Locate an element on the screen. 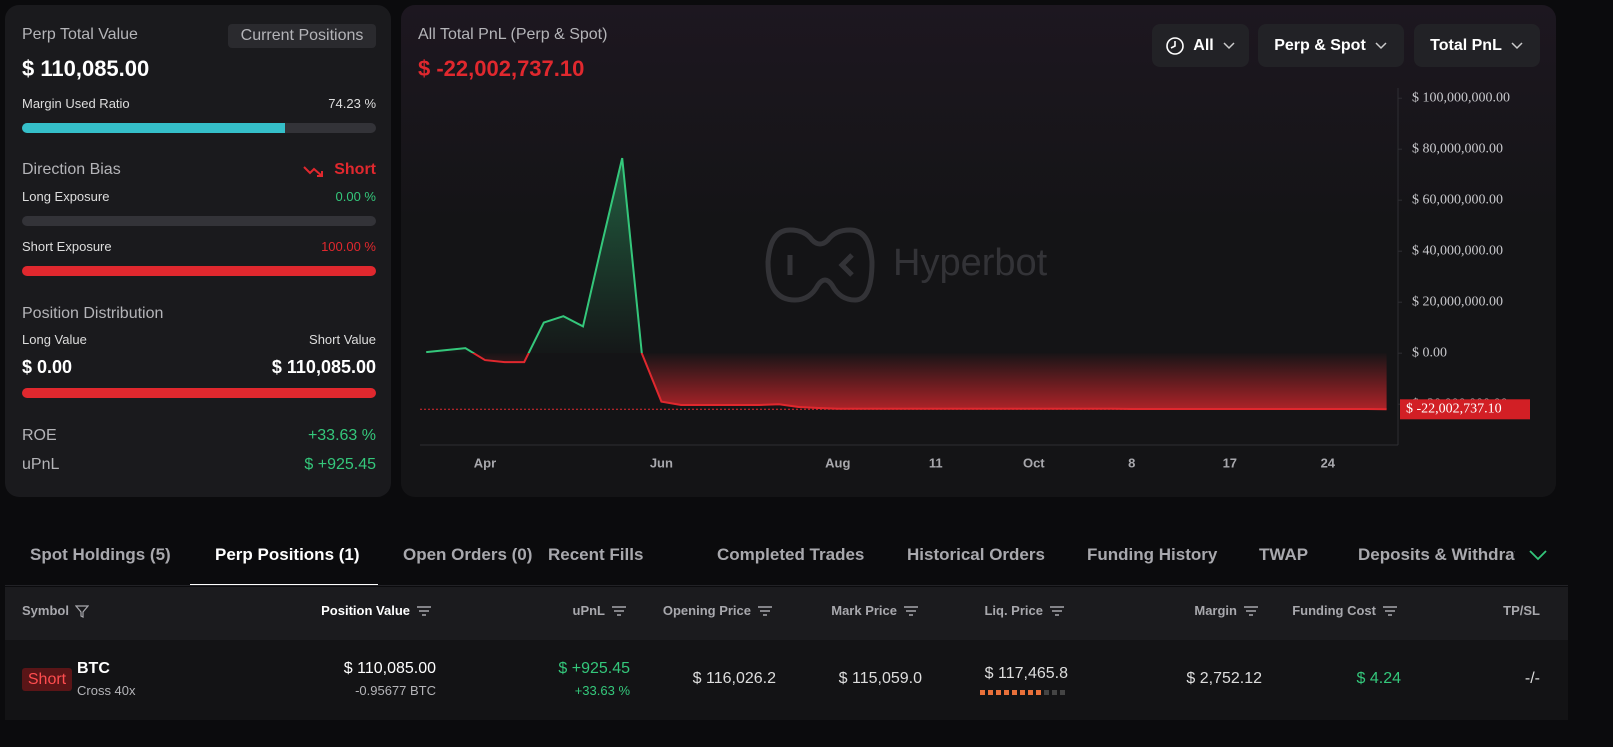 The image size is (1613, 747). y-tick-label: $ 80,000,000.00 is located at coordinates (1457, 148).